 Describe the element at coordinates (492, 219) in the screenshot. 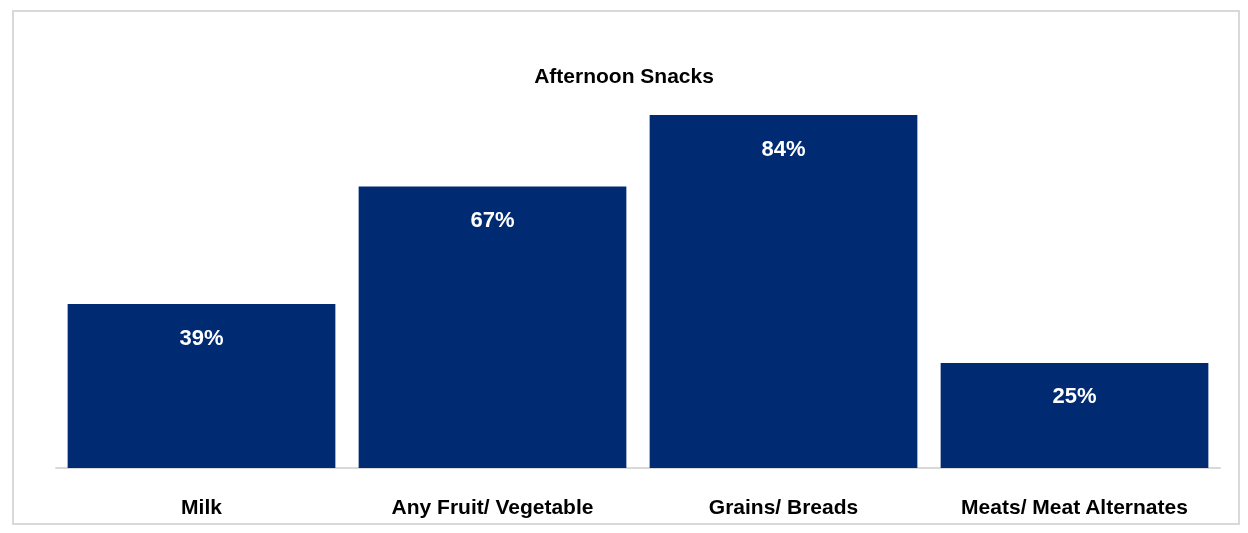

I see `data-label: 67%` at that location.